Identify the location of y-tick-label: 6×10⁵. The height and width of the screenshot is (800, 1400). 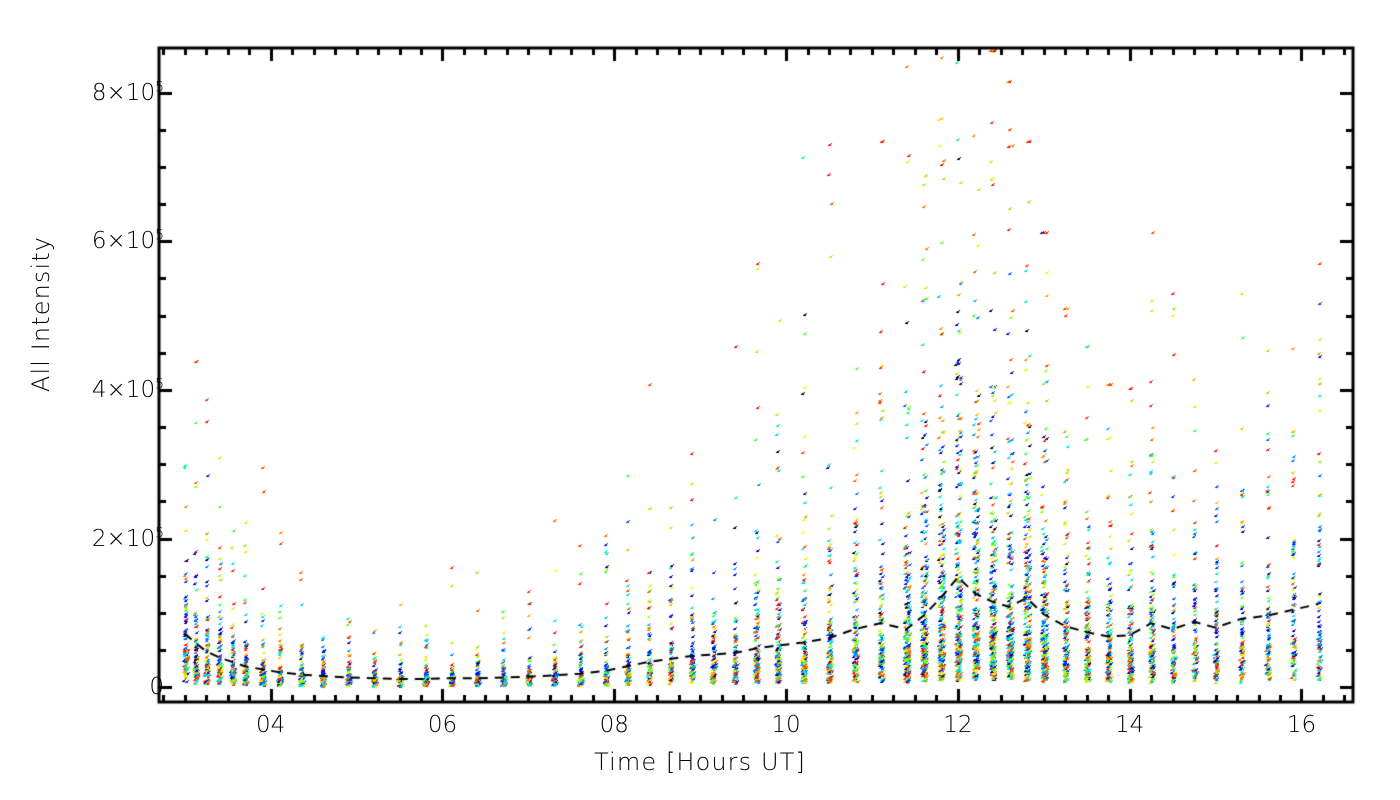
(127, 241).